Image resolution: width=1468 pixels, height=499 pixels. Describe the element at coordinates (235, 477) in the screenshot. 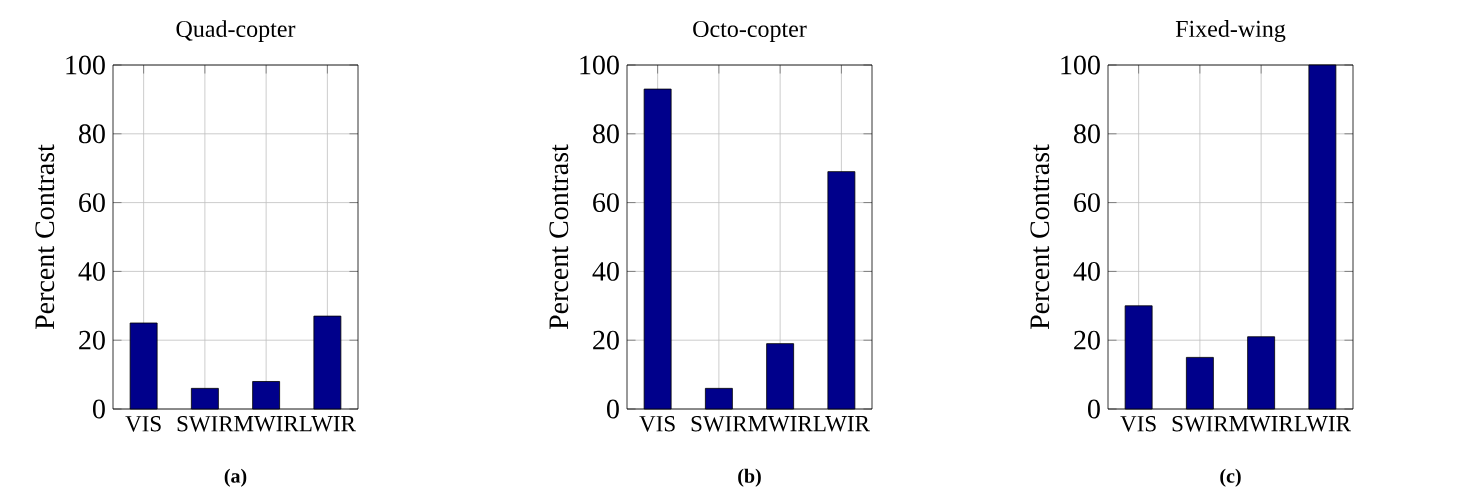

I see `text: (a)` at that location.